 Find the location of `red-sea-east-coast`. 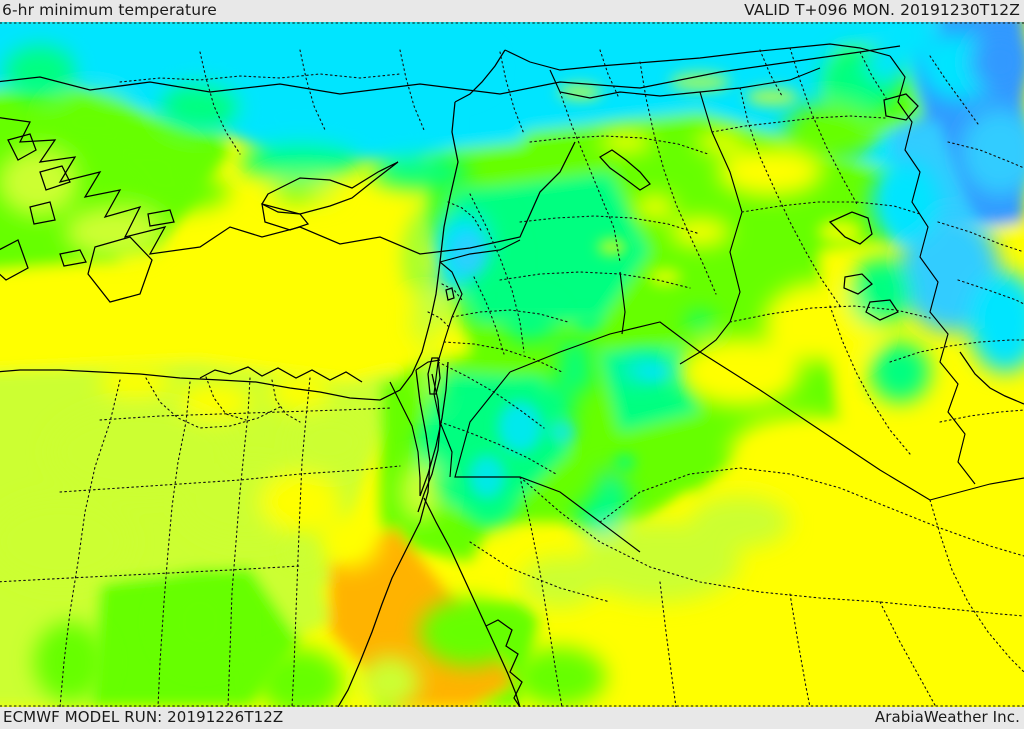

red-sea-east-coast is located at coordinates (472, 602).